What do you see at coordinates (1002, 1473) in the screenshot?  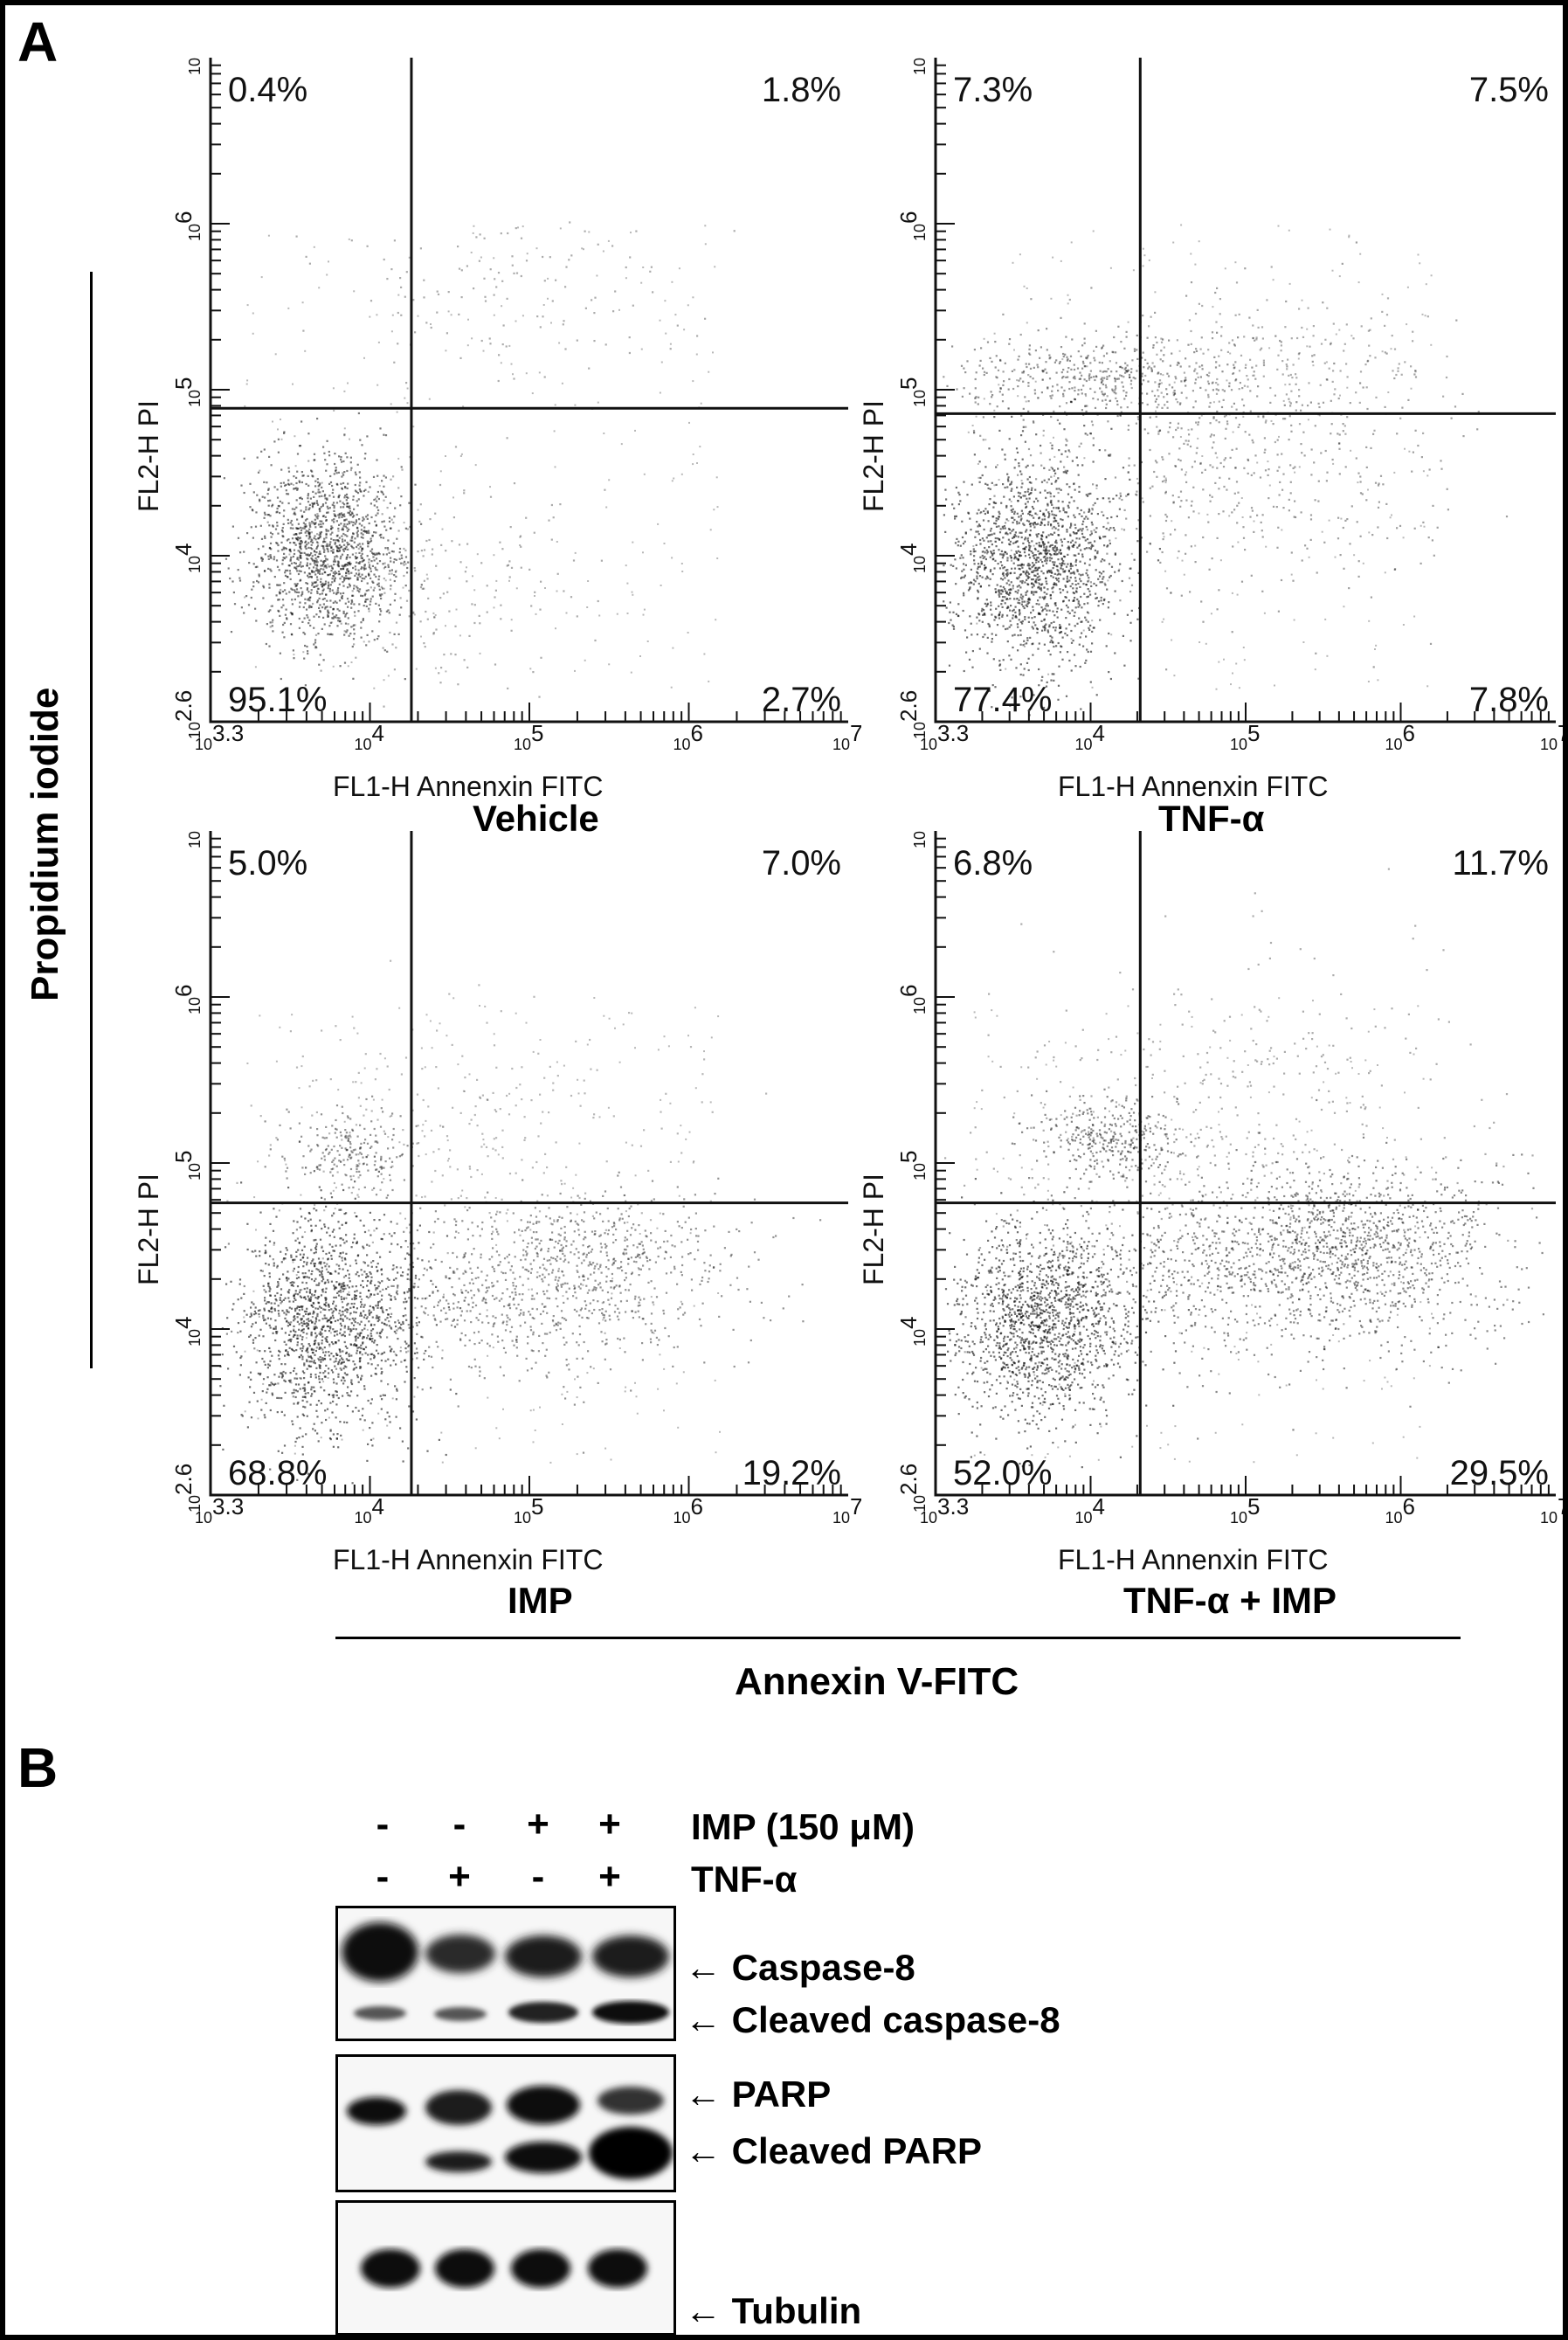 I see `quadrant-label-ll: 52.0%` at bounding box center [1002, 1473].